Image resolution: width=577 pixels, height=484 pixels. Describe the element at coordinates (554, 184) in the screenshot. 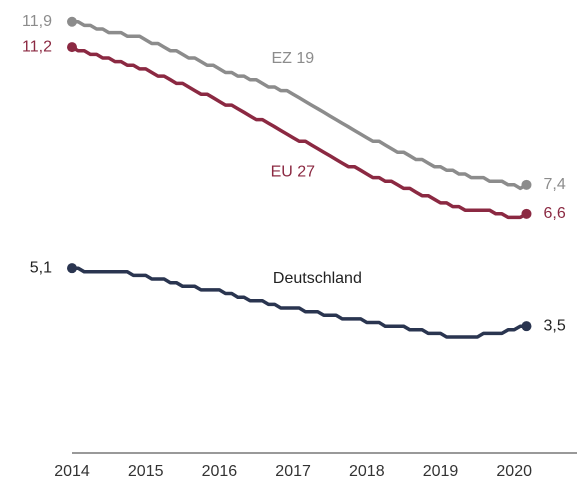

I see `value-label: 7,4` at that location.